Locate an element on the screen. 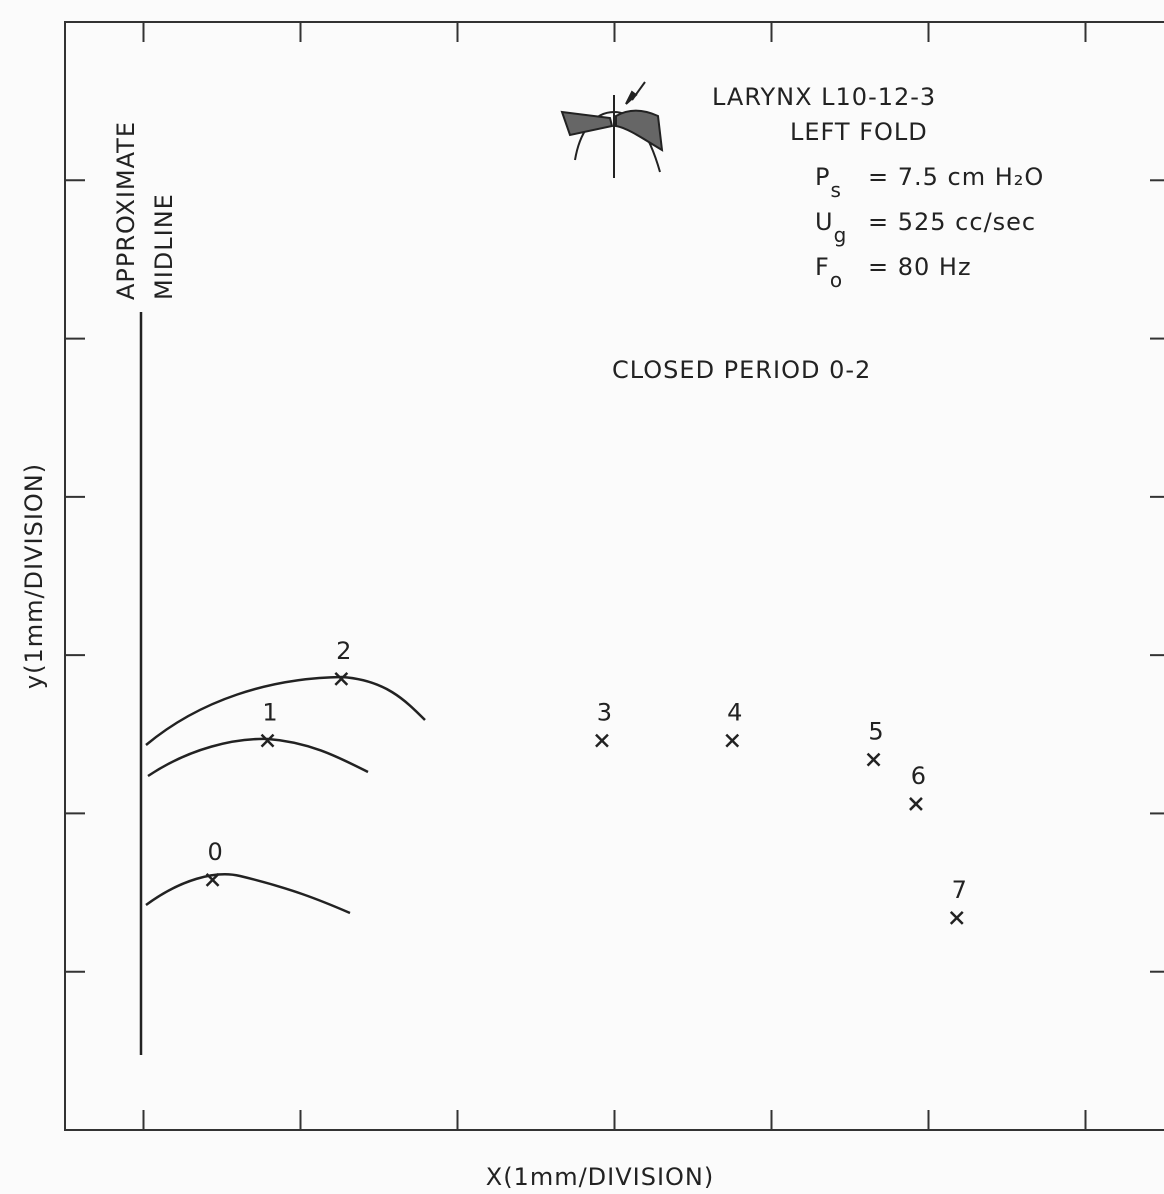 Image resolution: width=1164 pixels, height=1194 pixels. parameter: Ug is located at coordinates (831, 227).